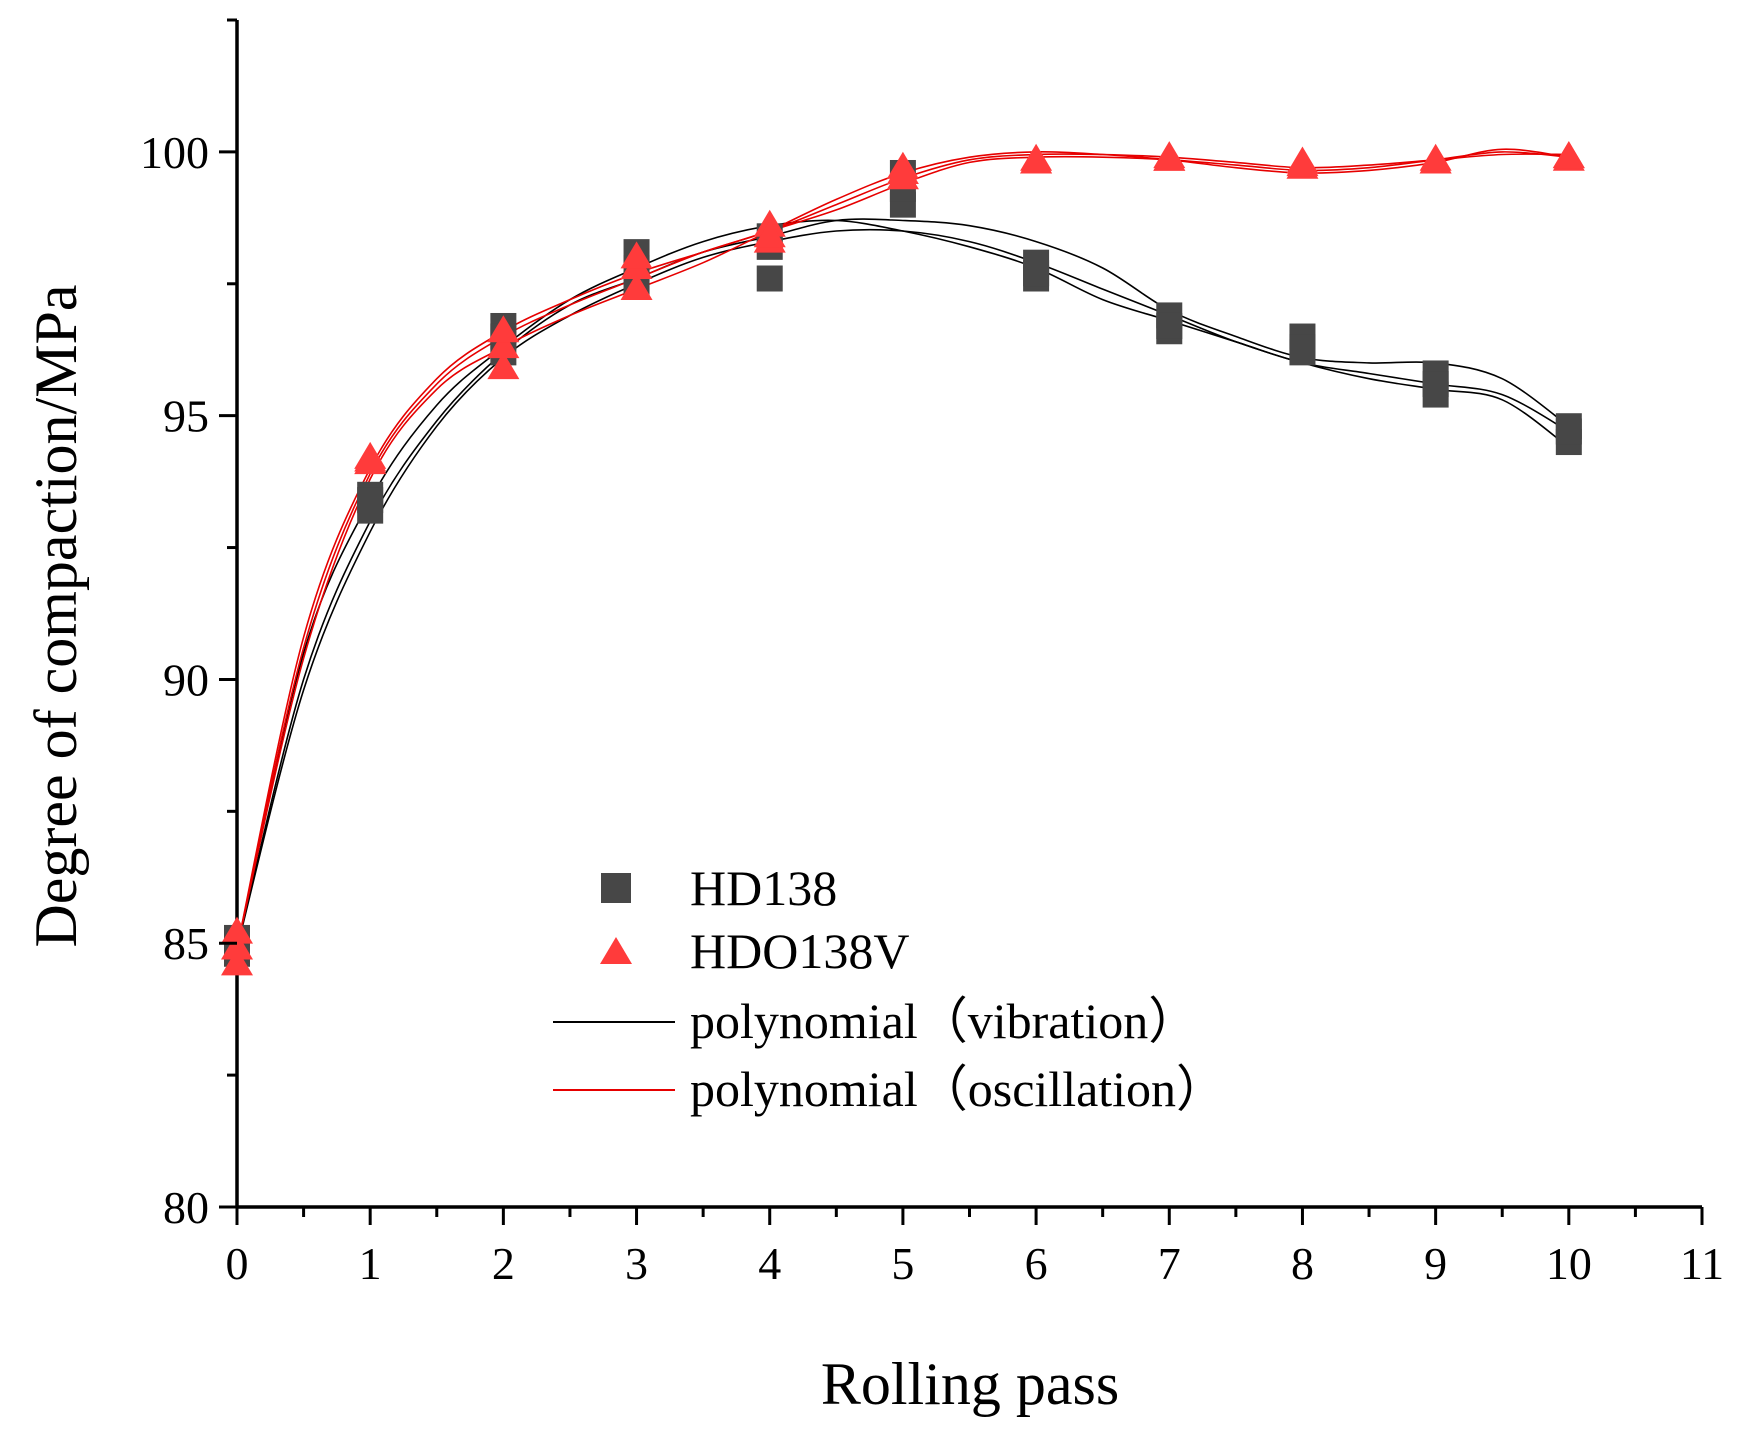 The width and height of the screenshot is (1742, 1430). I want to click on x-tick-label: 0, so click(237, 1263).